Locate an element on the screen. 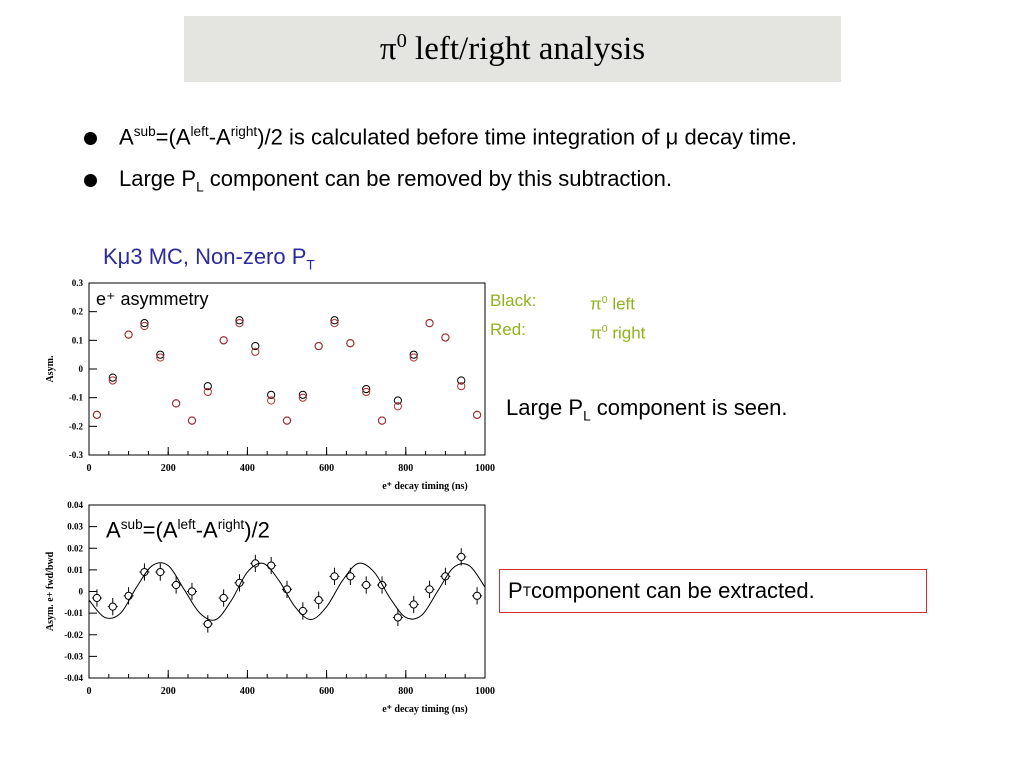 This screenshot has height=768, width=1024. chart1-annotation: e⁺ asymmetry is located at coordinates (152, 299).